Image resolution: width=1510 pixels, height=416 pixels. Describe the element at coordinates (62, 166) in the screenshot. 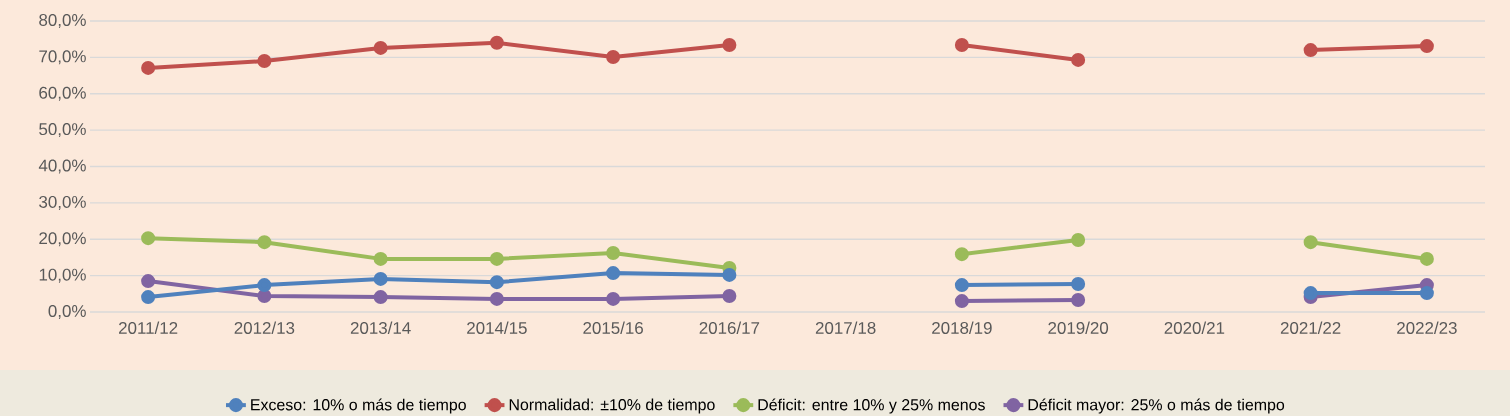

I see `y-tick-label: 40,0%` at that location.